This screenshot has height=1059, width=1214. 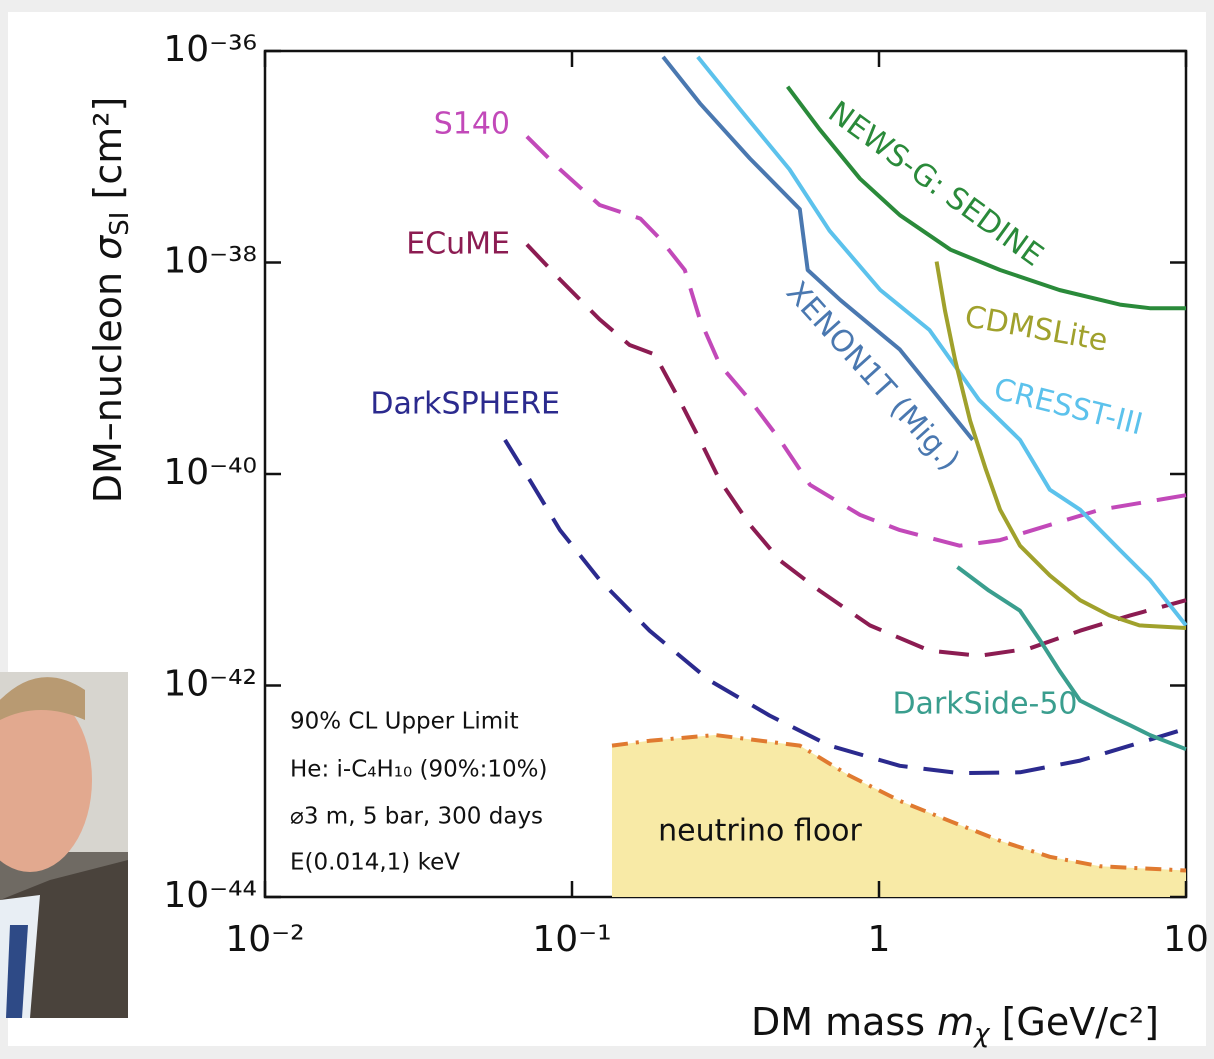 What do you see at coordinates (42, 698) in the screenshot?
I see `photo-hair` at bounding box center [42, 698].